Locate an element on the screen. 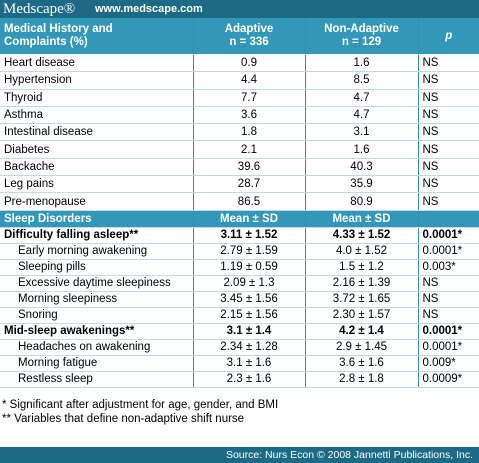  cell: 3.72 ± 1.65 is located at coordinates (362, 299).